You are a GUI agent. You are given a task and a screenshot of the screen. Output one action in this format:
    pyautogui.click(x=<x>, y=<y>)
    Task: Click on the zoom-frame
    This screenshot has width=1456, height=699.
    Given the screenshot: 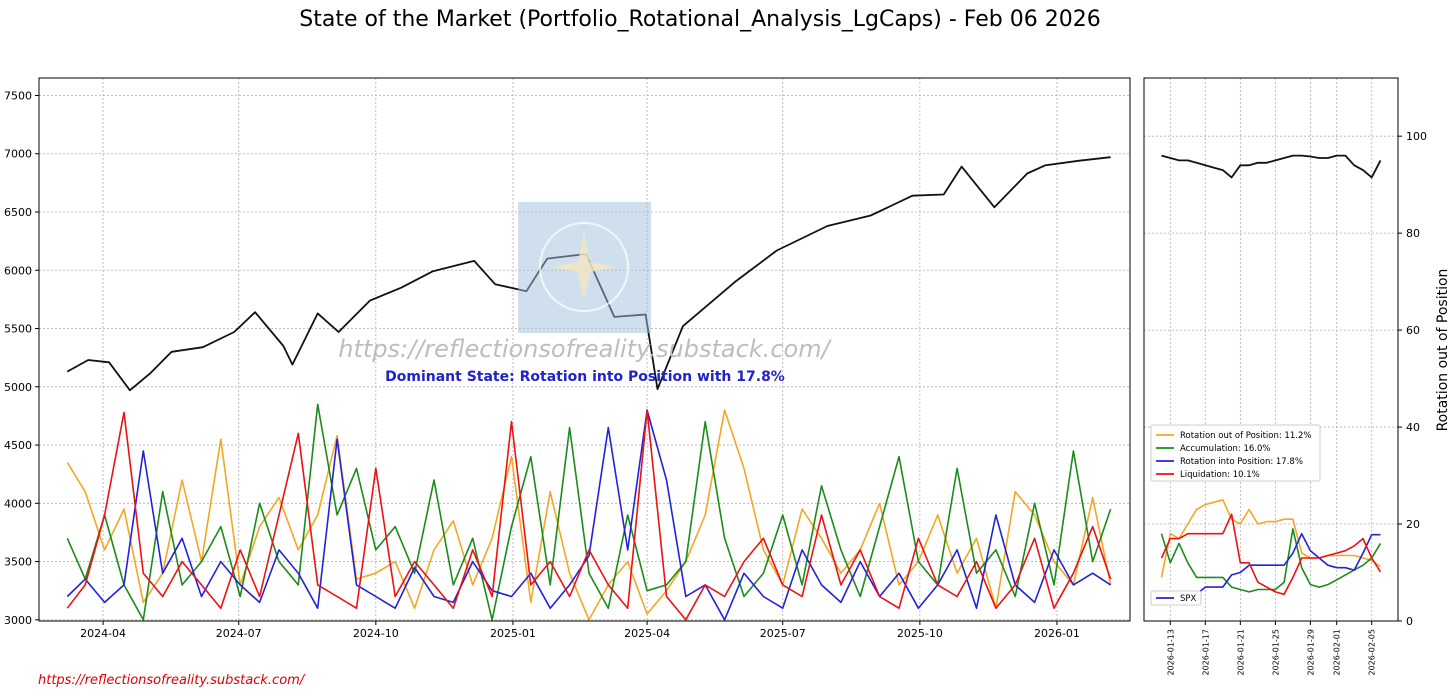 What is the action you would take?
    pyautogui.click(x=1271, y=349)
    